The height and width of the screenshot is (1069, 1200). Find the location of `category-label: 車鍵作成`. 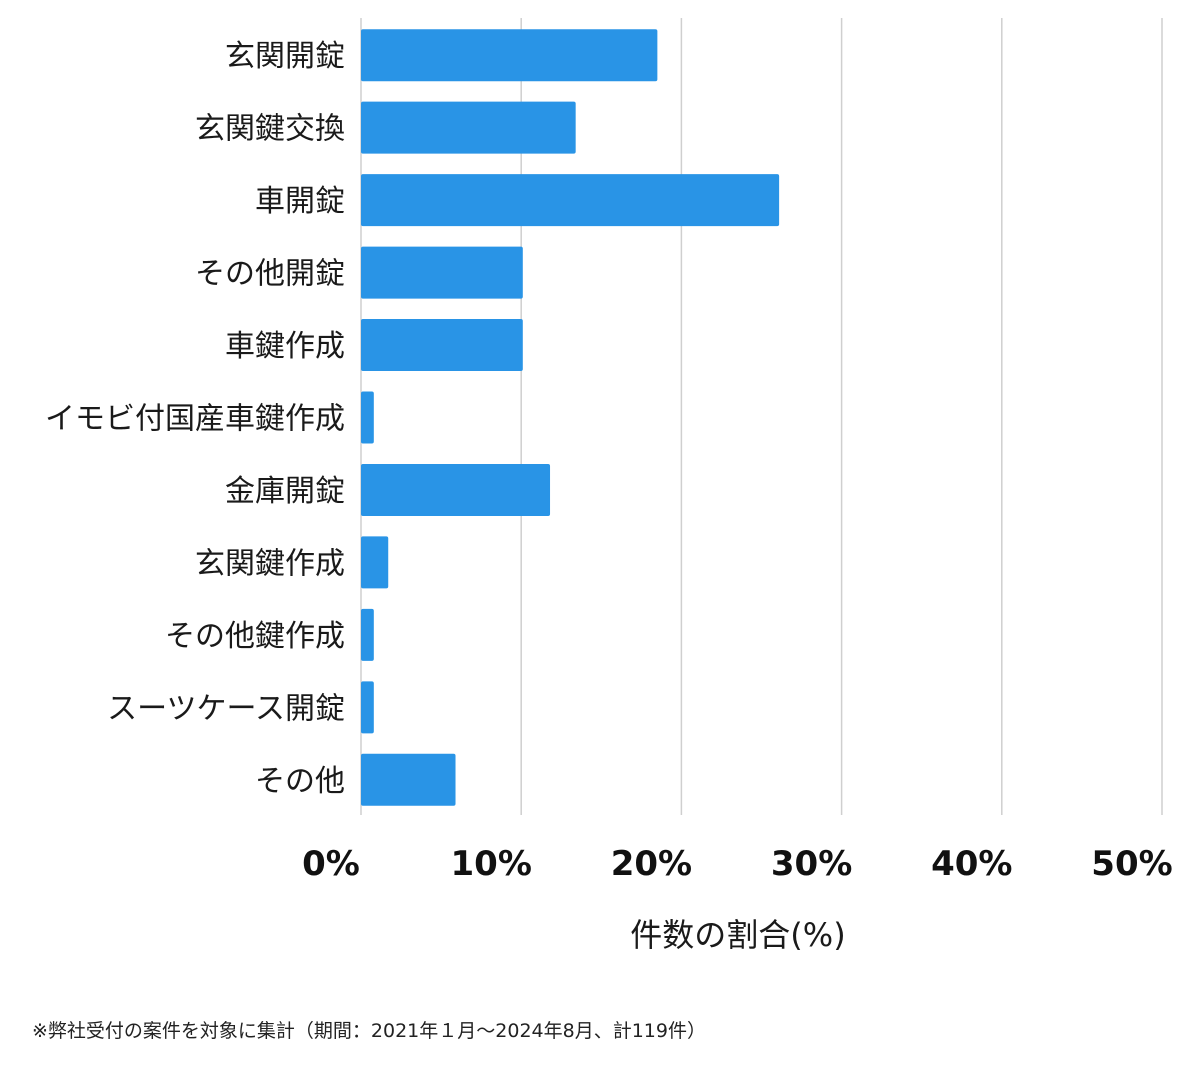

category-label: 車鍵作成 is located at coordinates (285, 346).